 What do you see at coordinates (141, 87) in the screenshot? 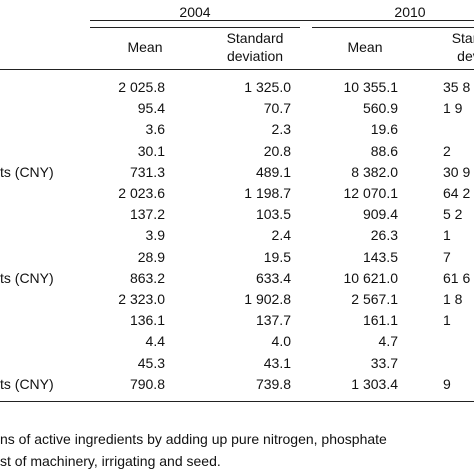
I see `cell: 2 025.8` at bounding box center [141, 87].